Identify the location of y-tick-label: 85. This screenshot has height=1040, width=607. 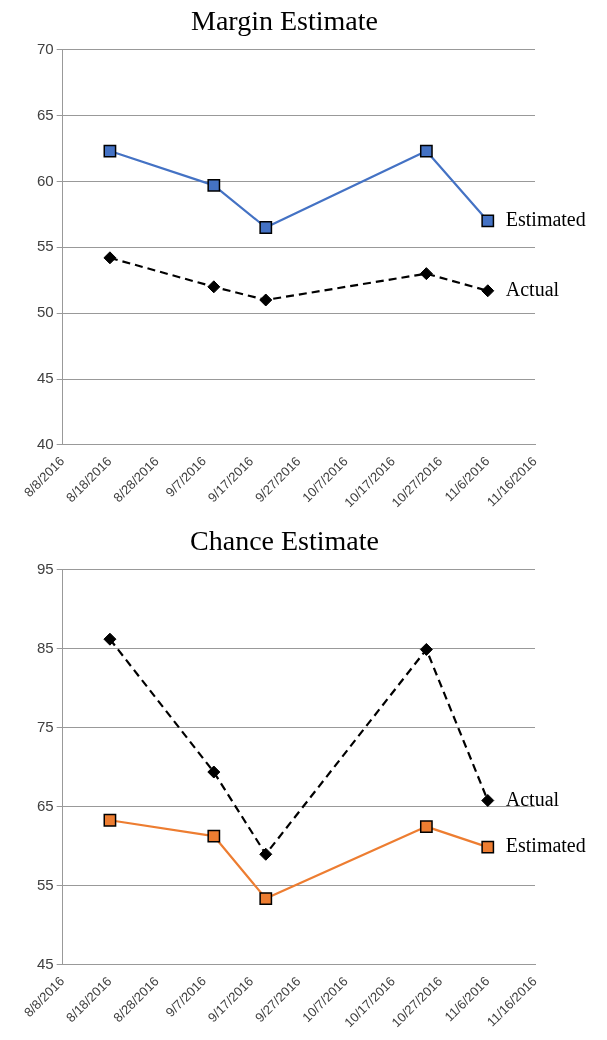
(45, 647).